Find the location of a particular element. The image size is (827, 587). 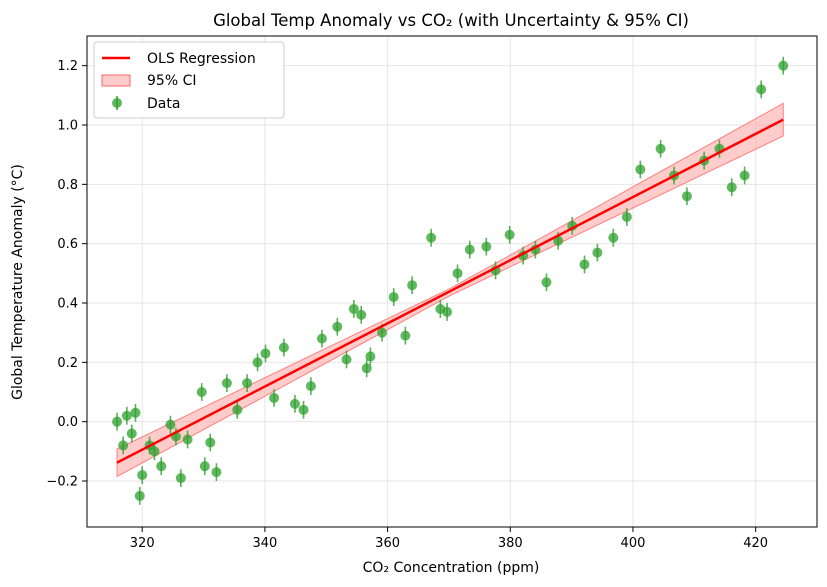

x-tick-label: 320 is located at coordinates (142, 543).